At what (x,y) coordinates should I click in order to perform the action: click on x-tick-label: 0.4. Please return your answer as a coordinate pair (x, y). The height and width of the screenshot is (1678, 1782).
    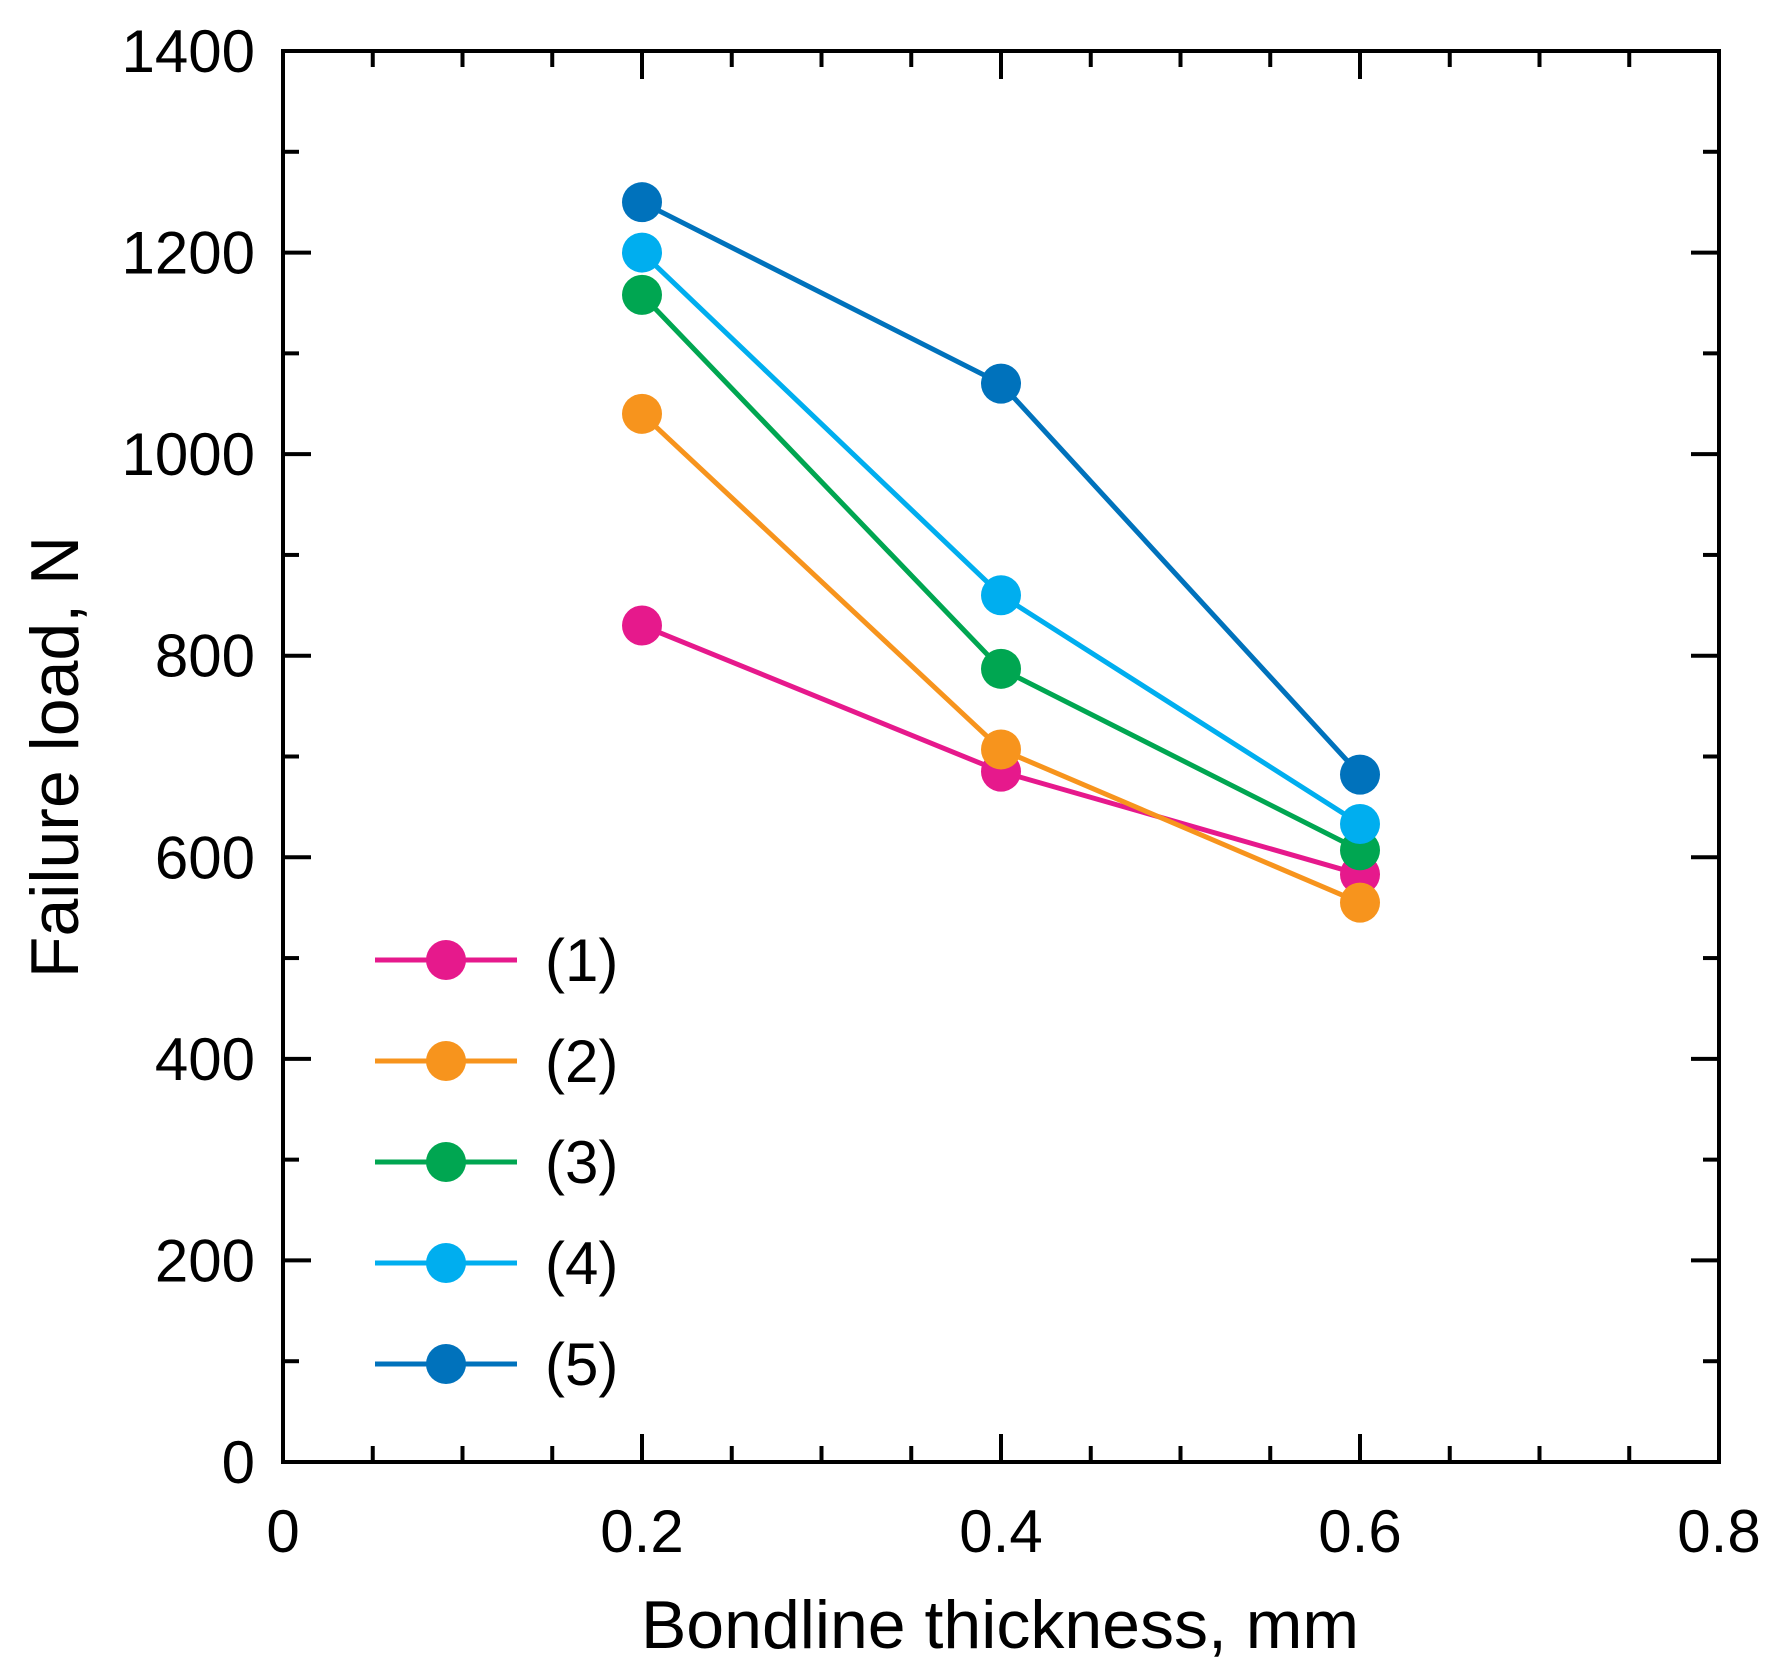
    Looking at the image, I should click on (1000, 1531).